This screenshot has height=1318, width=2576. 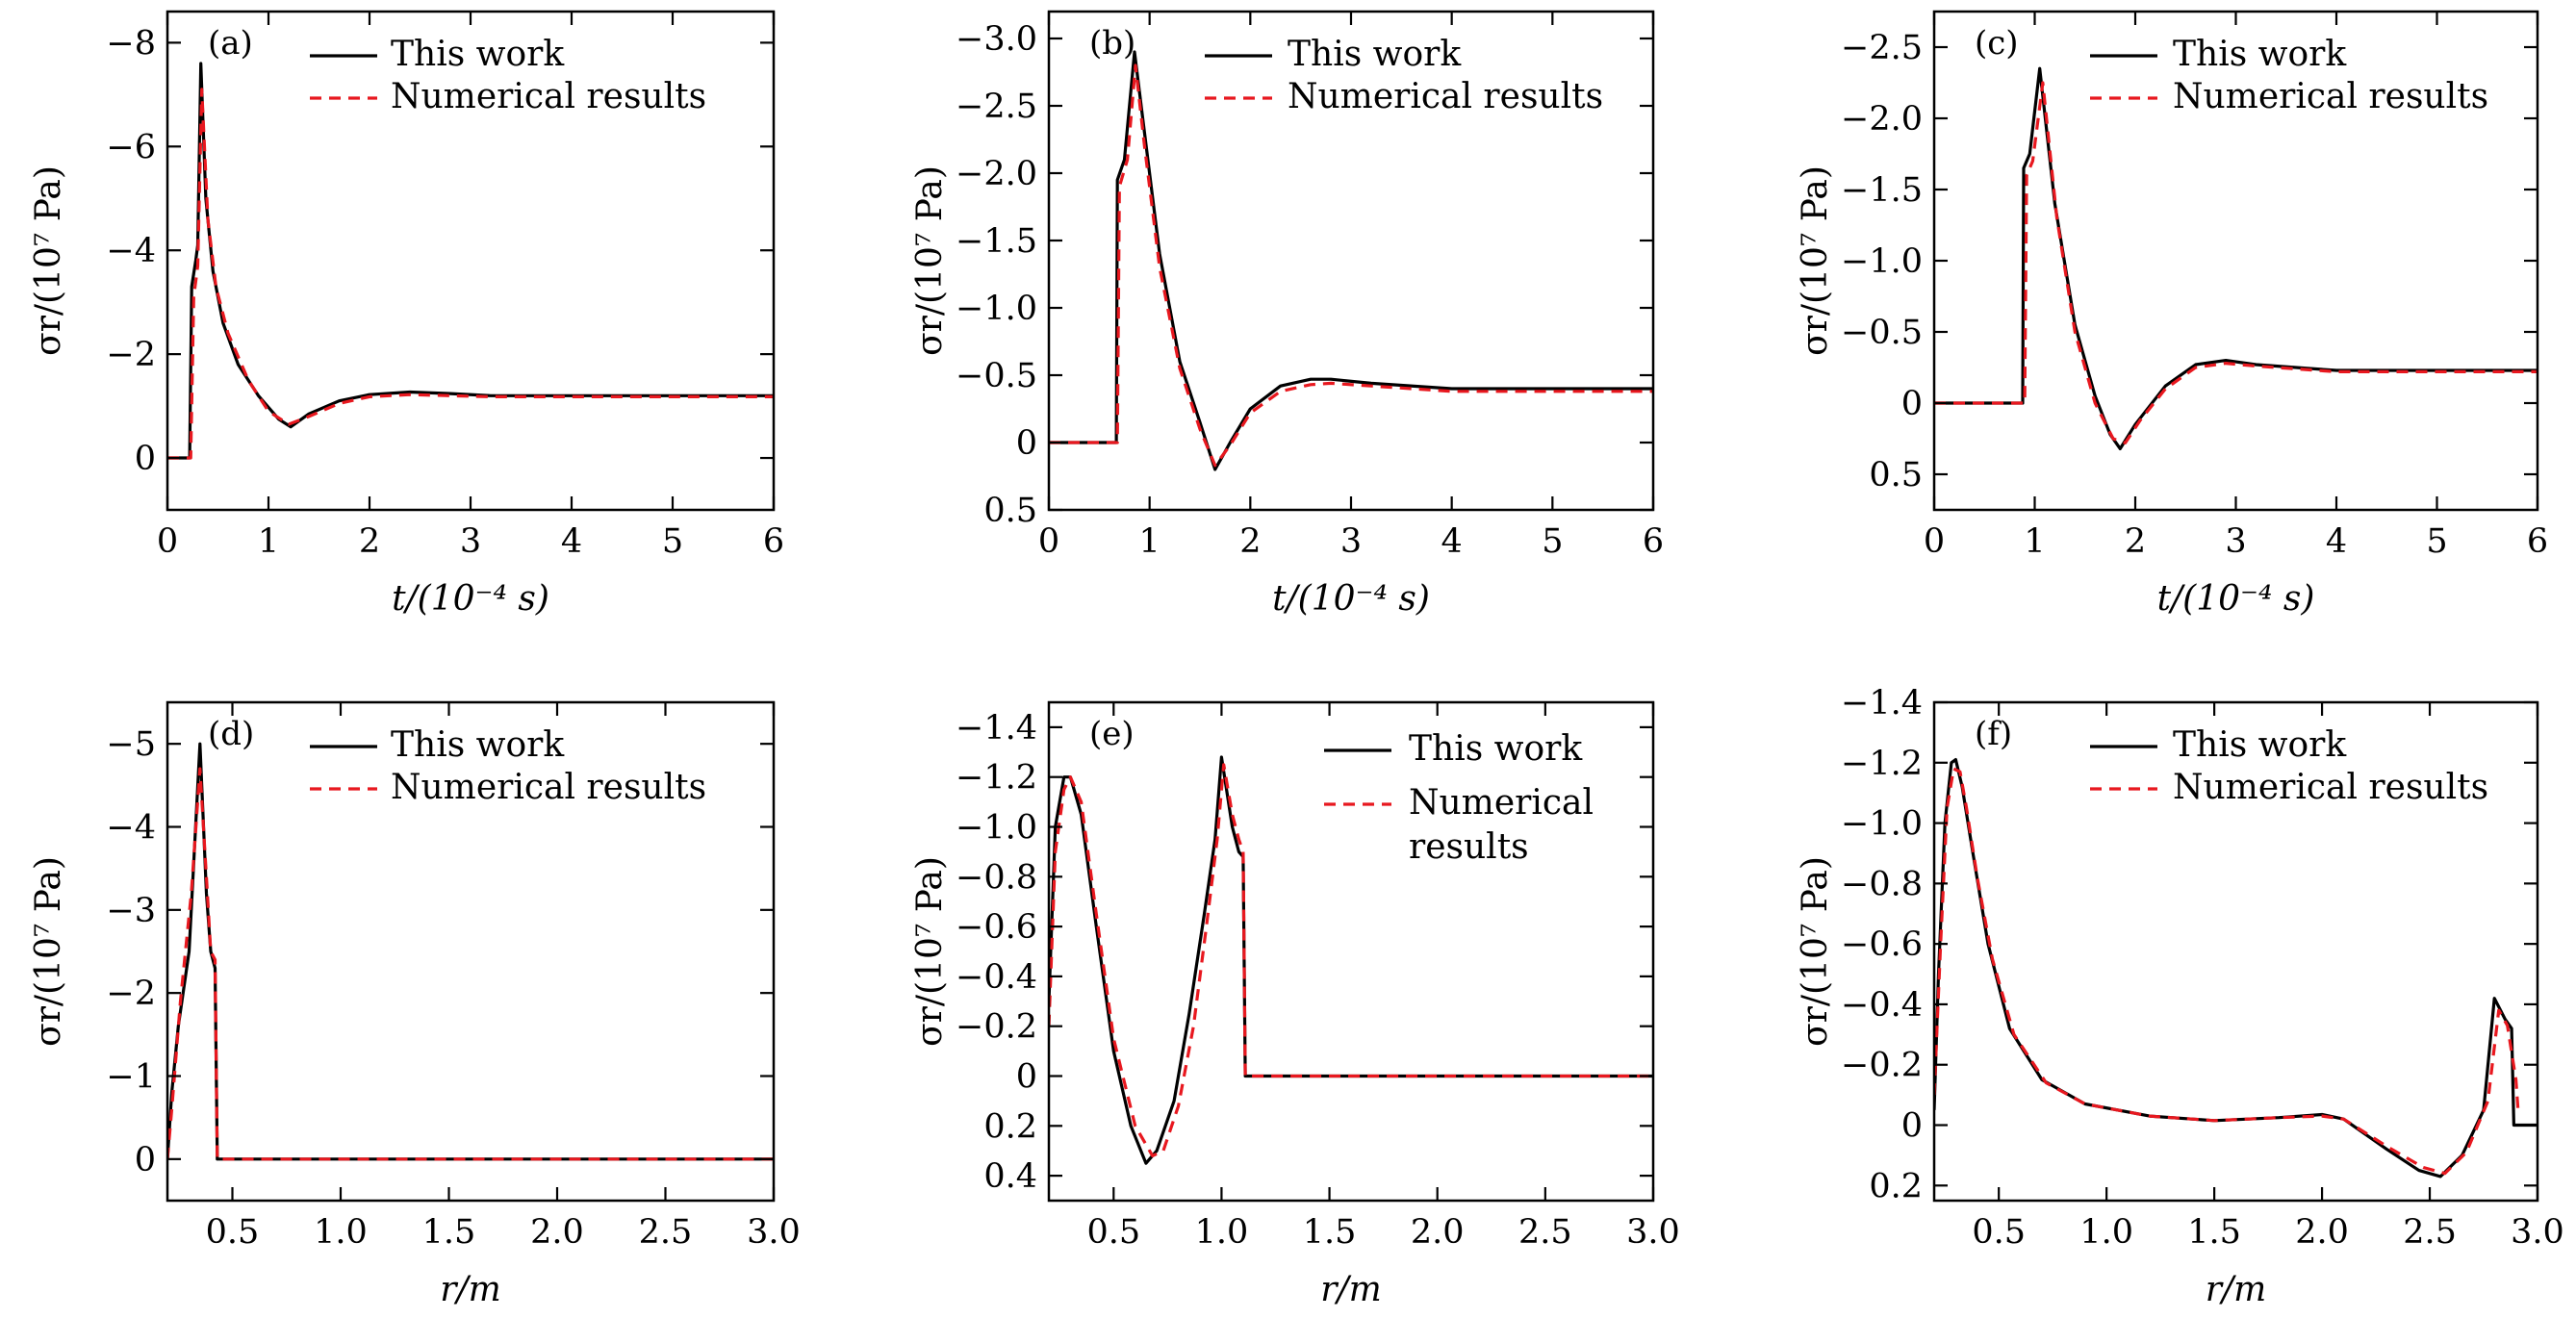 I want to click on y-tick-label: −5, so click(x=131, y=744).